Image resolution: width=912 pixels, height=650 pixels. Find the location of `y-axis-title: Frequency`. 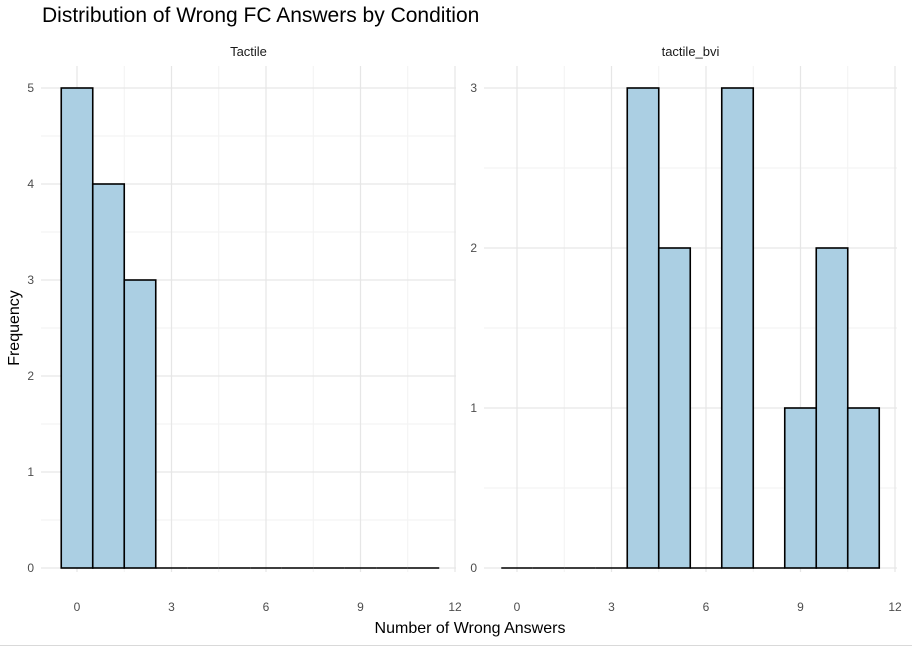

y-axis-title: Frequency is located at coordinates (14, 328).